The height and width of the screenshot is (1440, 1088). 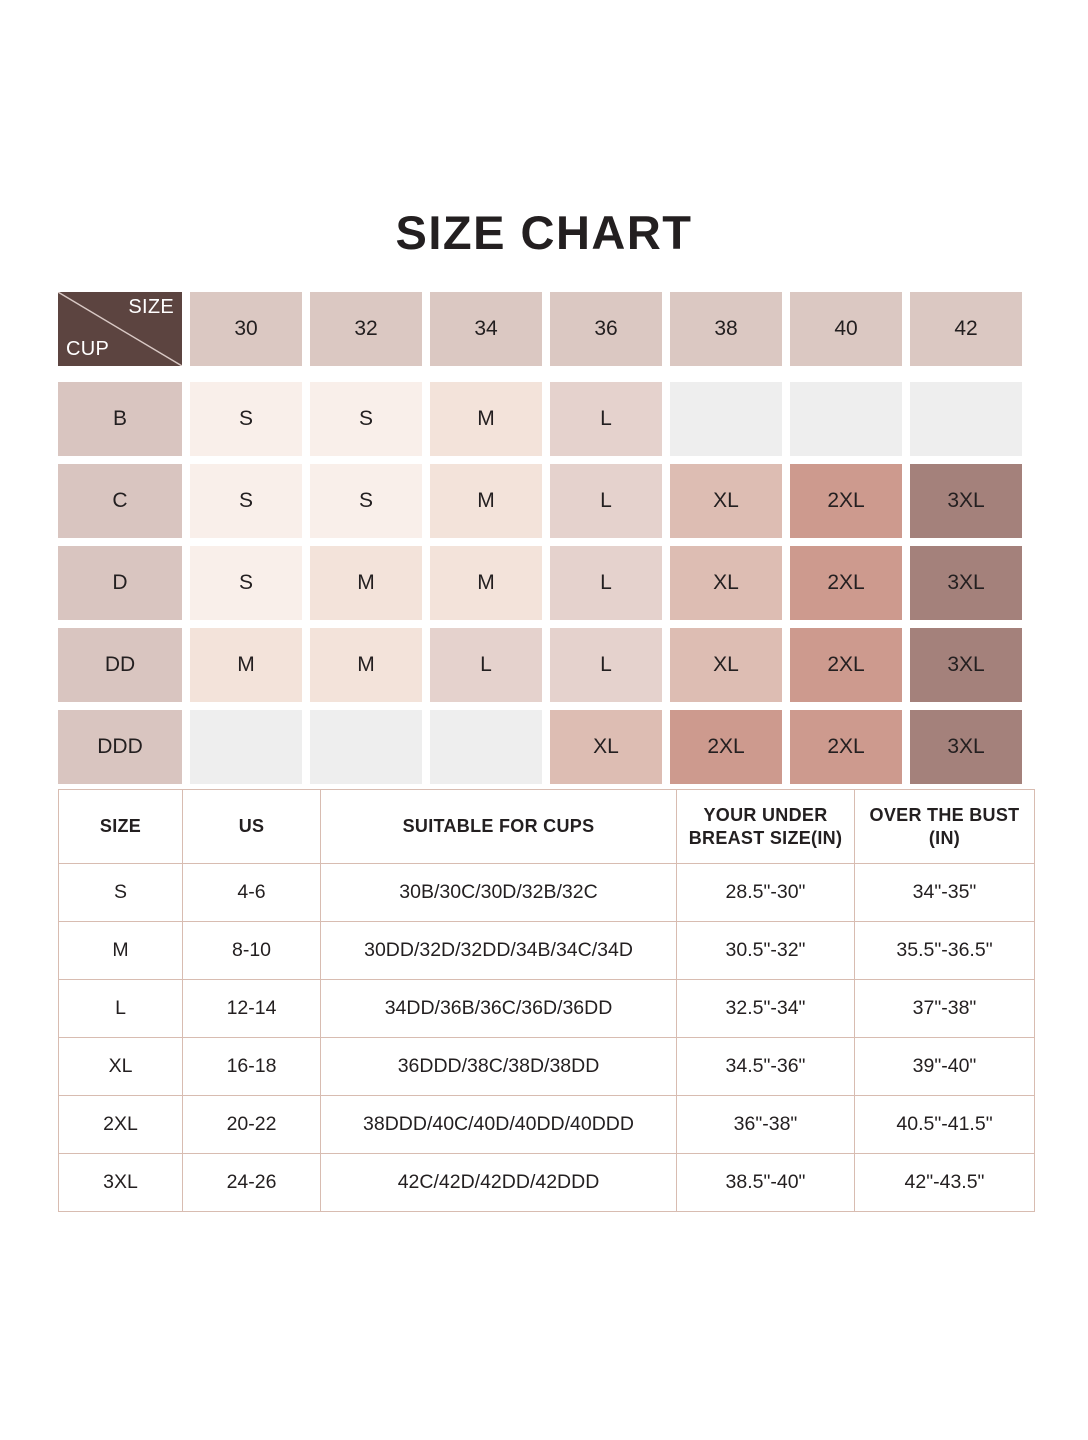 I want to click on cell-cups: 30B/30C/30D/32B/32C, so click(x=498, y=892).